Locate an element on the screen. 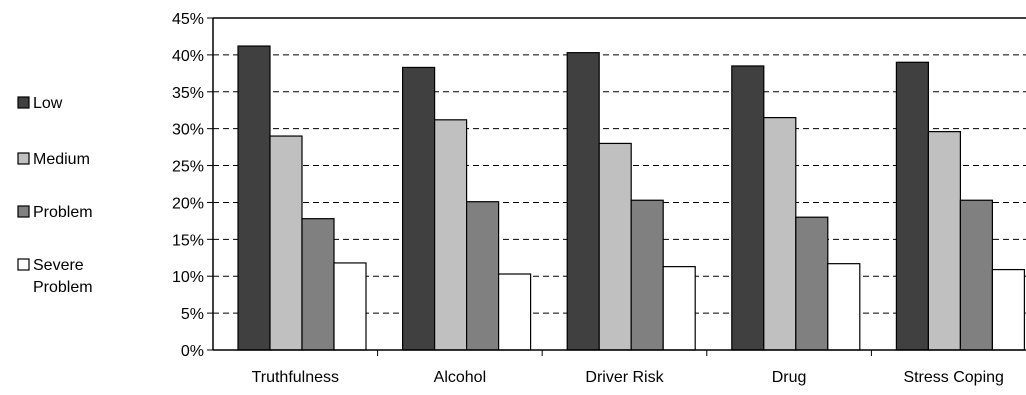  legend-label: Severe is located at coordinates (58, 265).